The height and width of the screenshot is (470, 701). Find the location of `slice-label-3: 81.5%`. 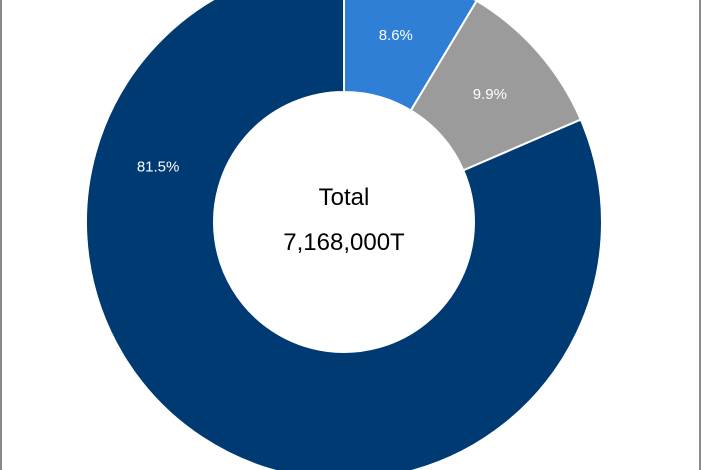

slice-label-3: 81.5% is located at coordinates (158, 166).